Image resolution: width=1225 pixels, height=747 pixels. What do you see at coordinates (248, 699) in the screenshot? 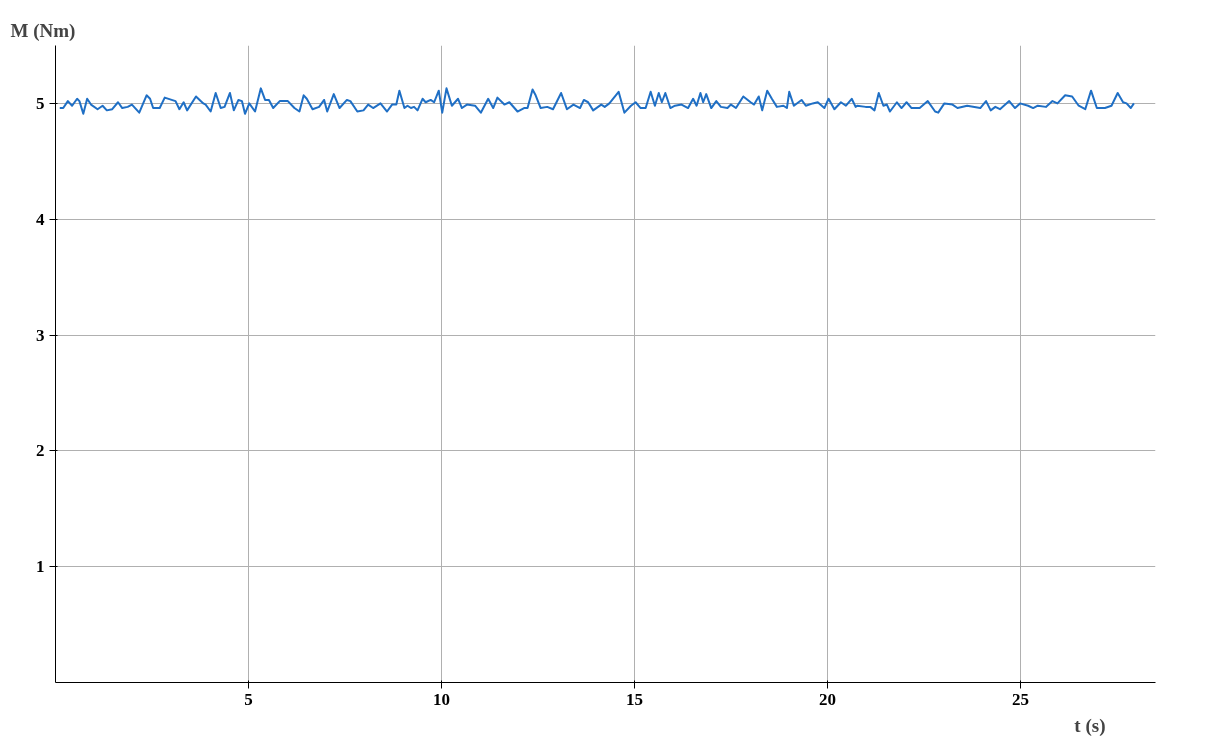
I see `x-tick-label: 5` at bounding box center [248, 699].